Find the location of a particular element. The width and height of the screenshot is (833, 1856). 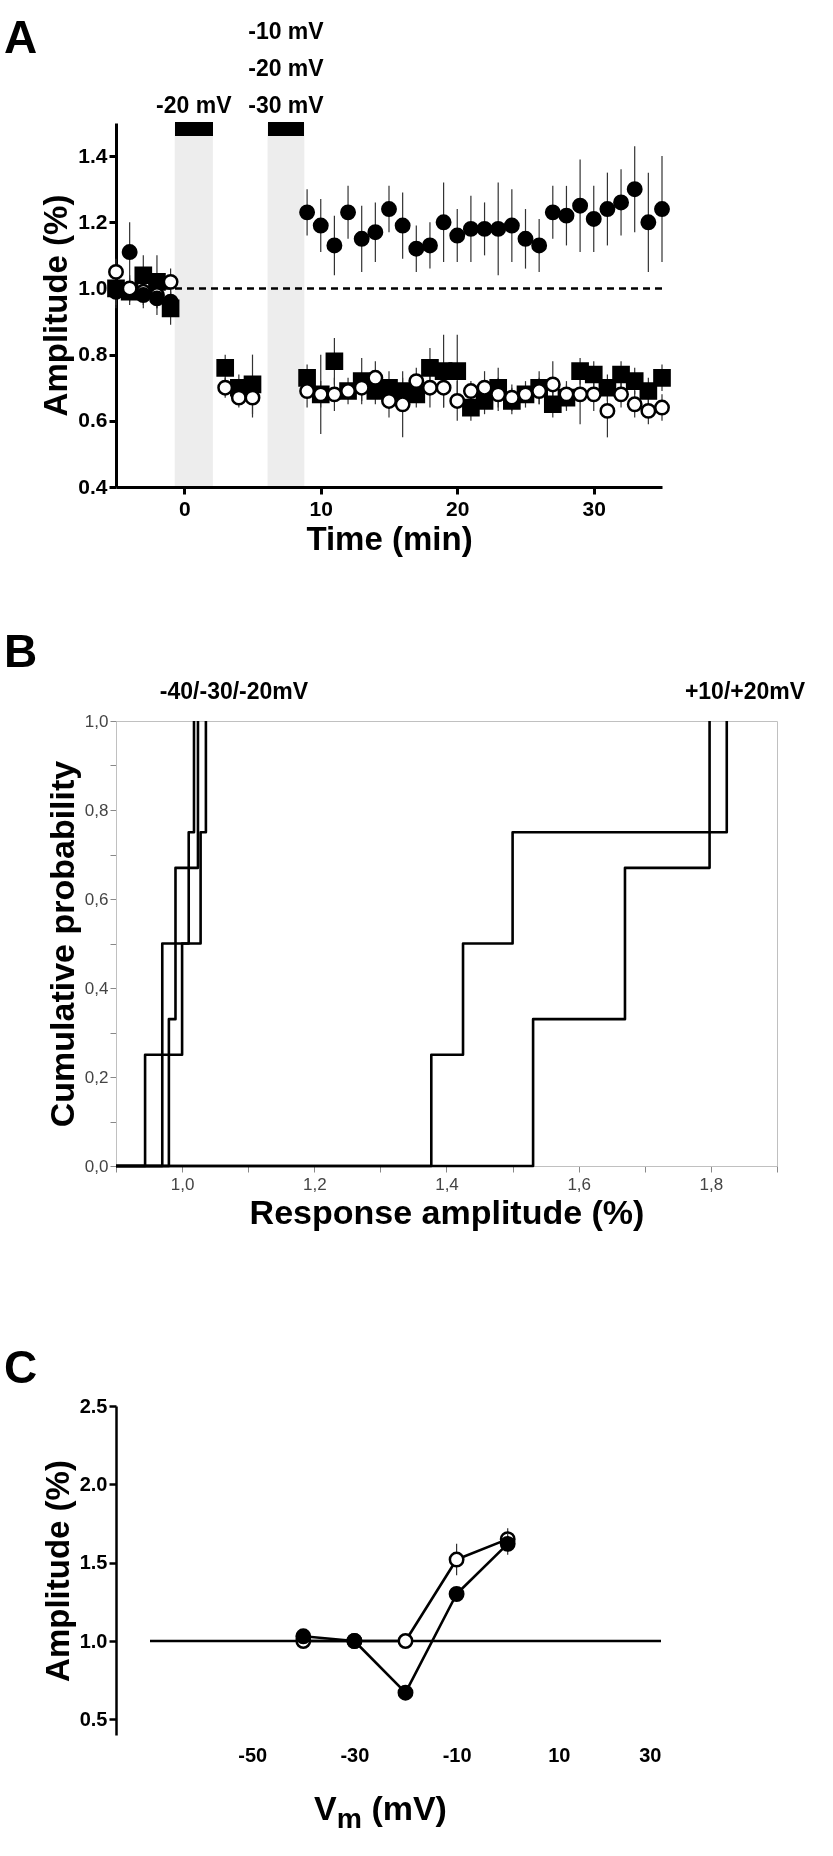

y-tick-label: 0,6 is located at coordinates (96, 899).